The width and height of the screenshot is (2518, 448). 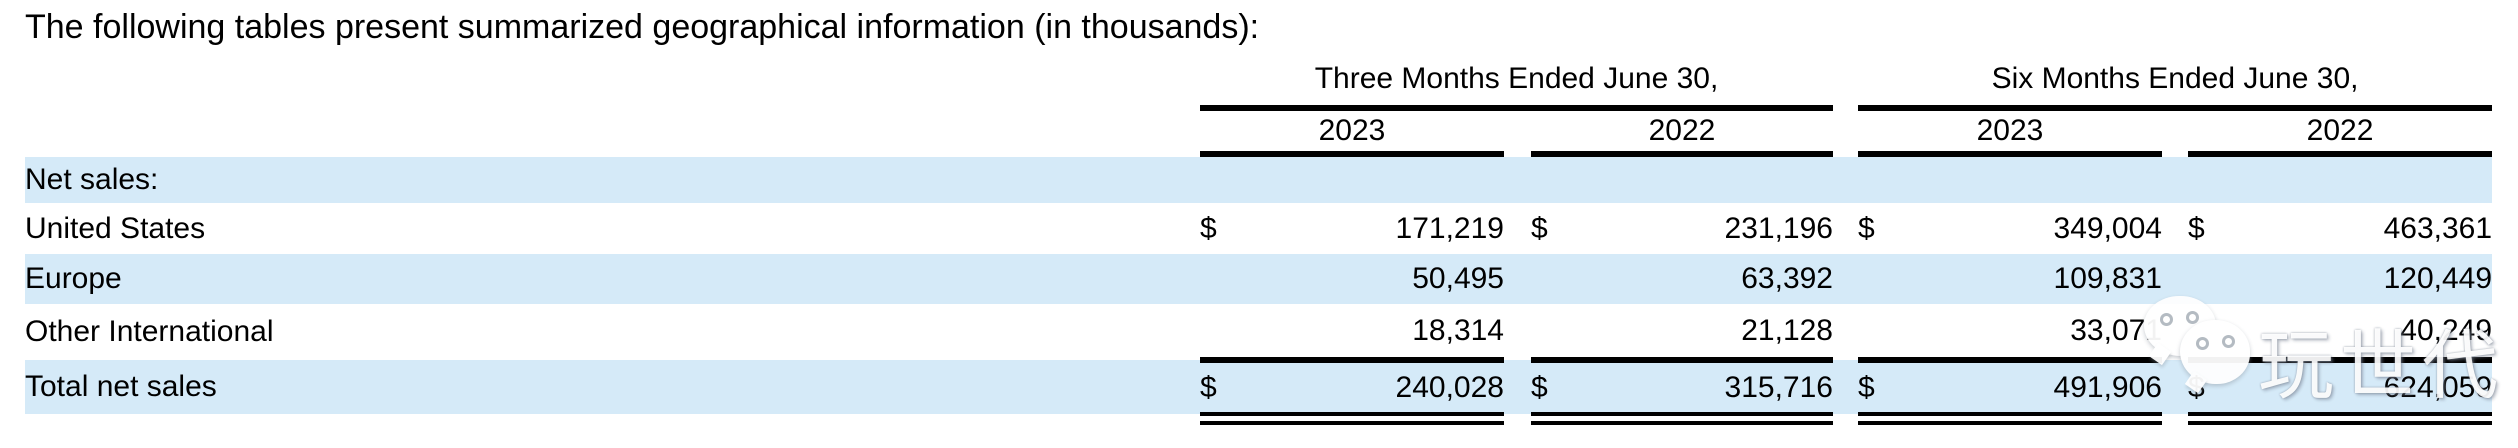 I want to click on value-cell: 109,831, so click(x=2037, y=279).